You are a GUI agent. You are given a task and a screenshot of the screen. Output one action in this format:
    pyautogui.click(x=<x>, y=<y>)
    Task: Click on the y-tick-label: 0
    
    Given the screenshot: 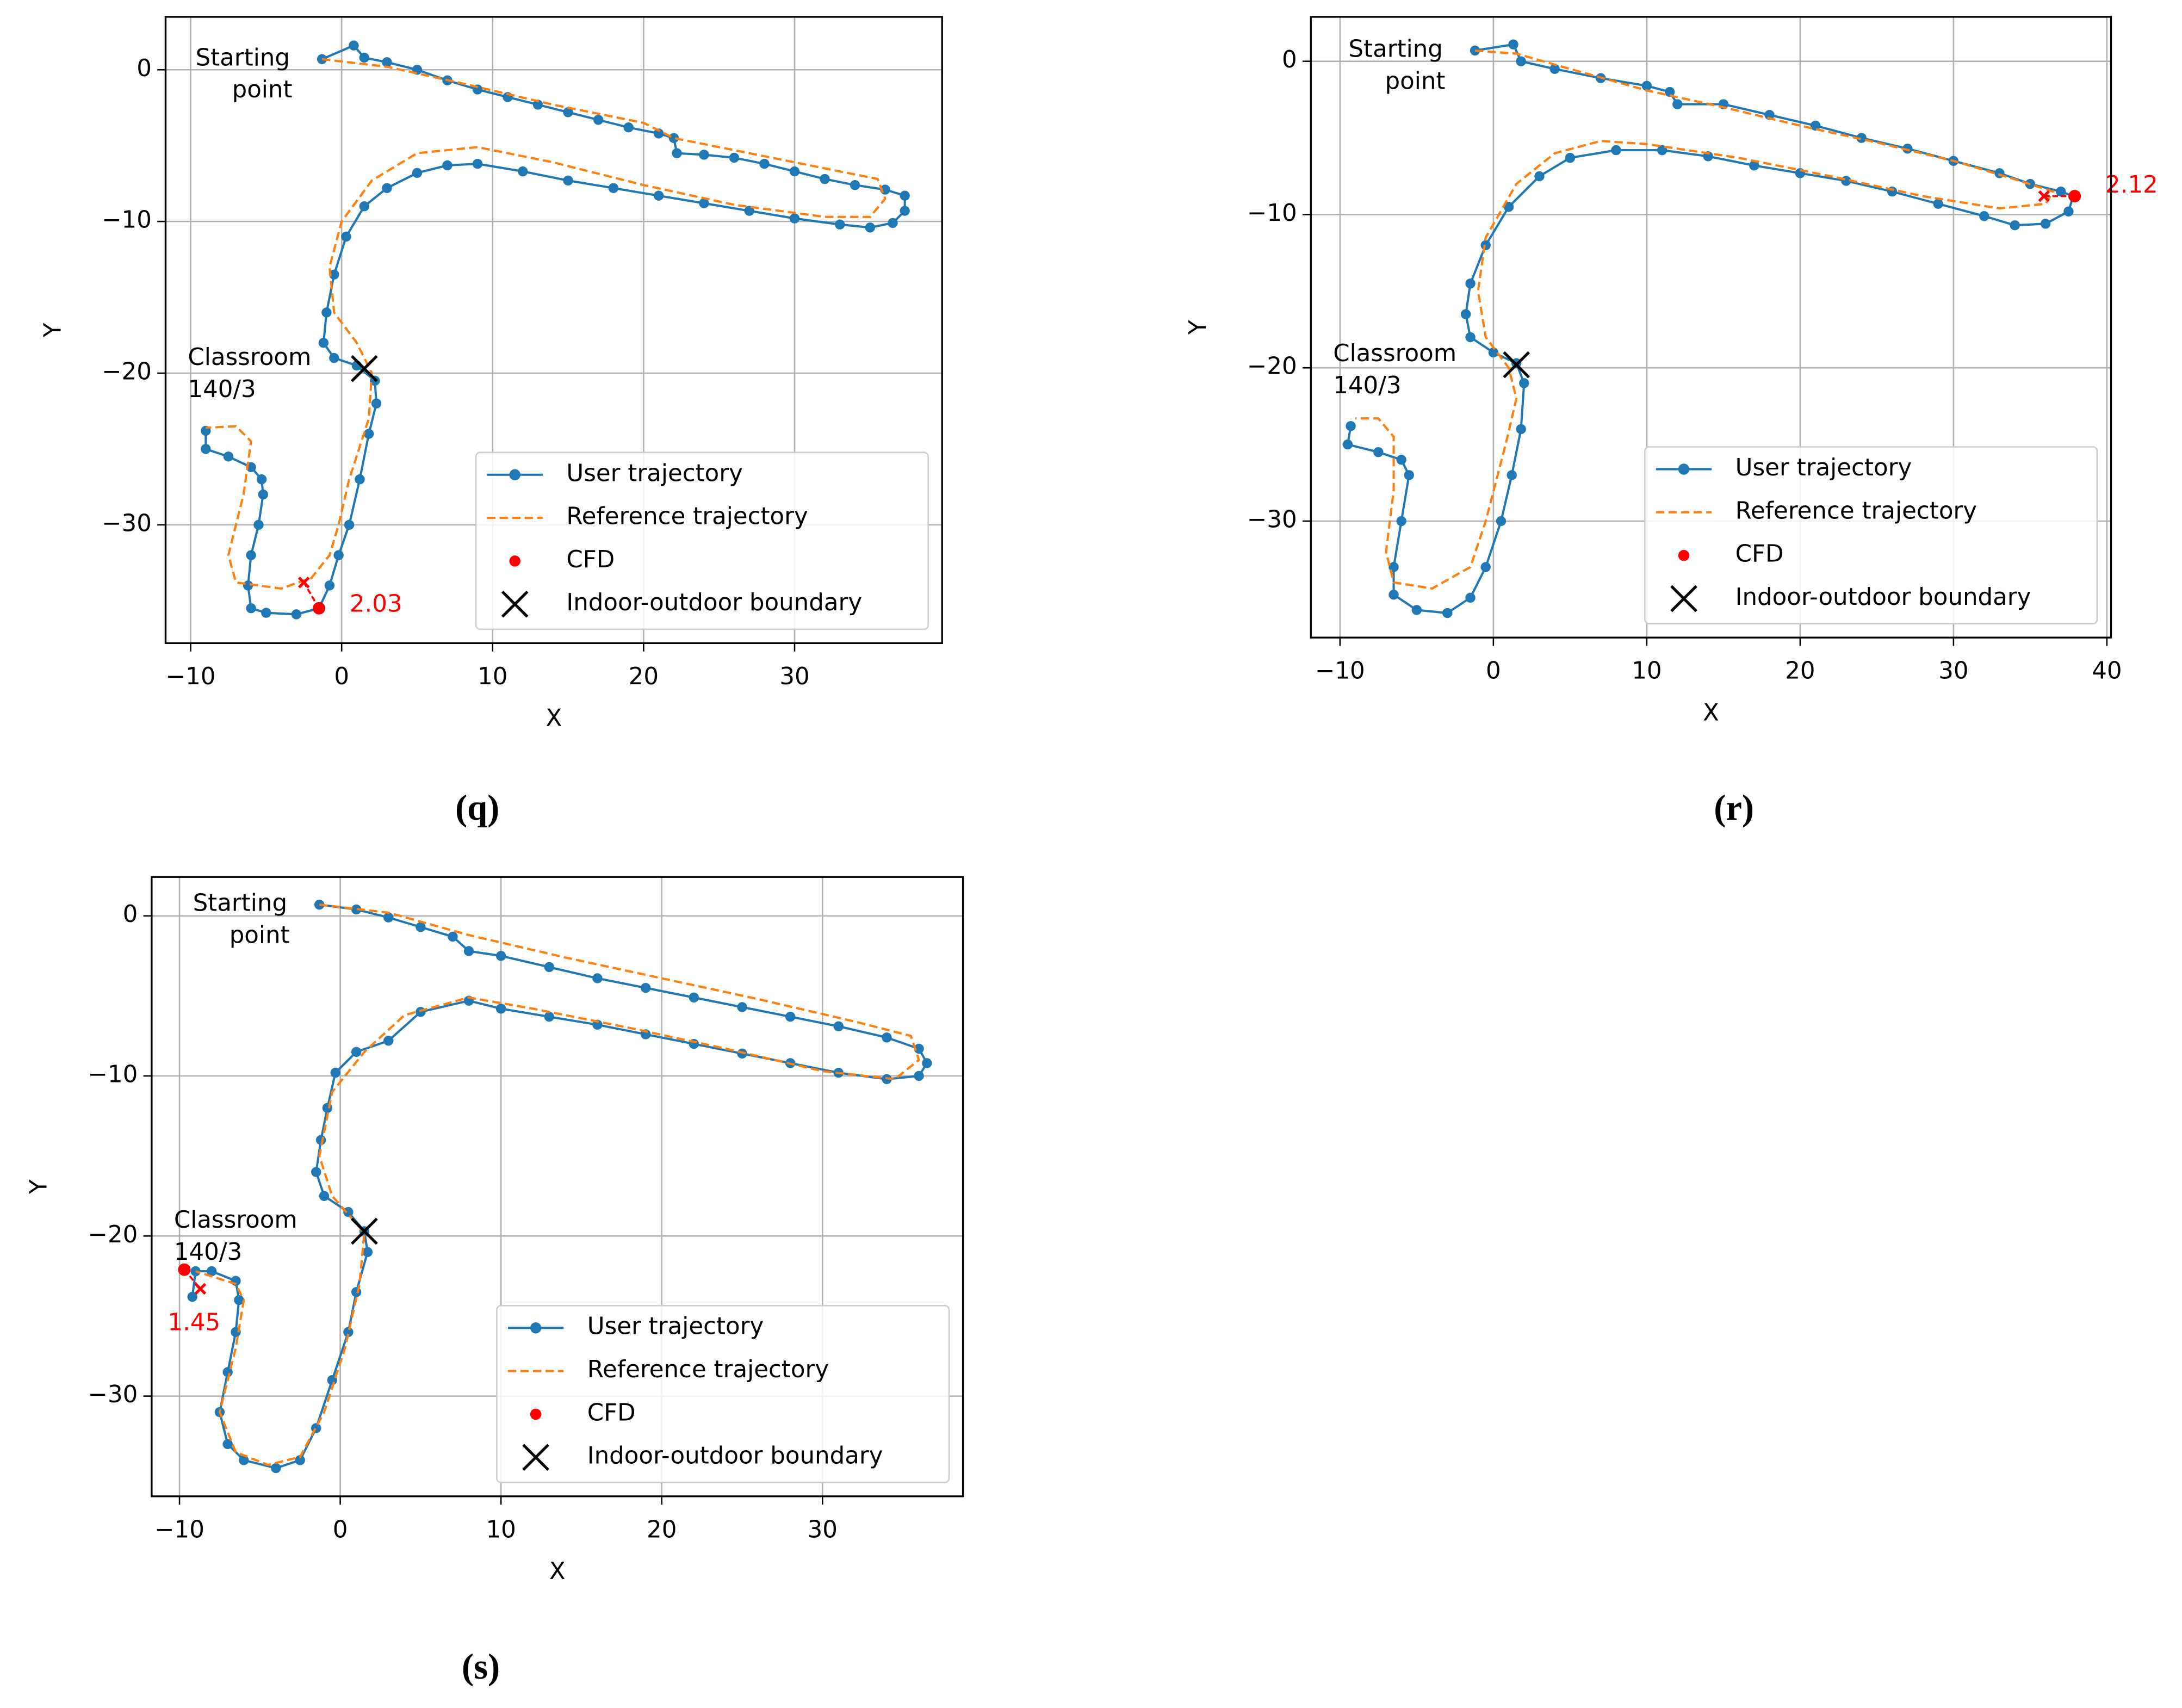 What is the action you would take?
    pyautogui.click(x=144, y=68)
    